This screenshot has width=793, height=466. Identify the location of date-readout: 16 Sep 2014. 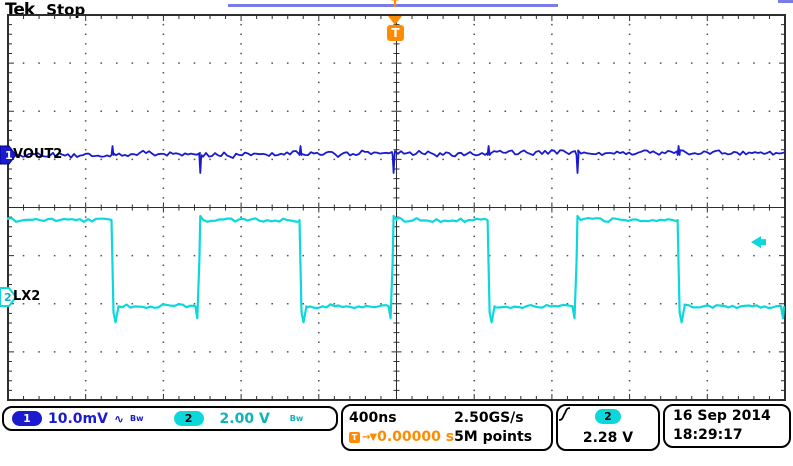
(722, 416).